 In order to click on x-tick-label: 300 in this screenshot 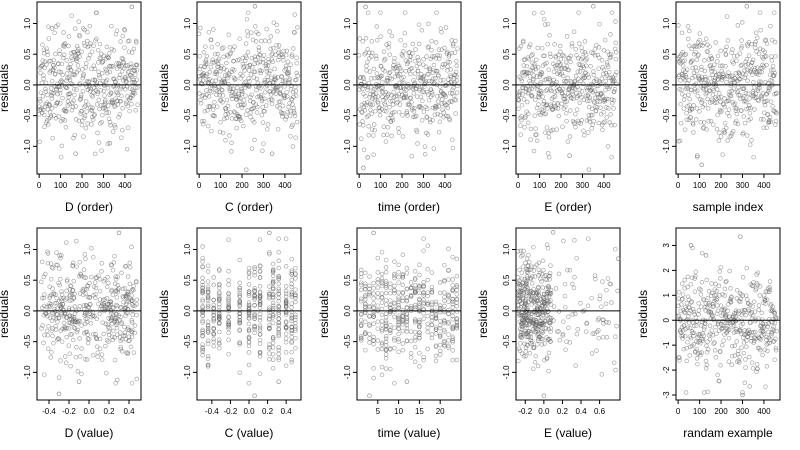, I will do `click(104, 185)`.